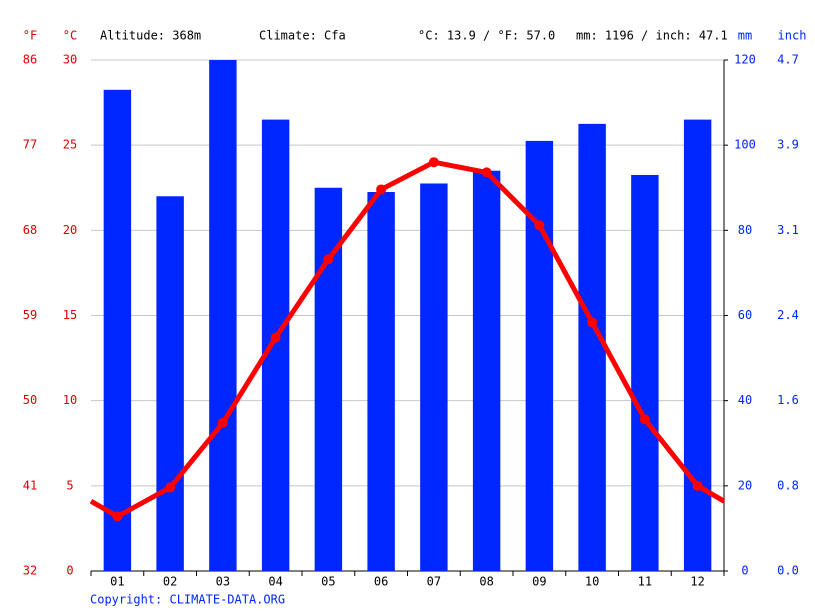  I want to click on inch-axis-label: inch, so click(792, 36).